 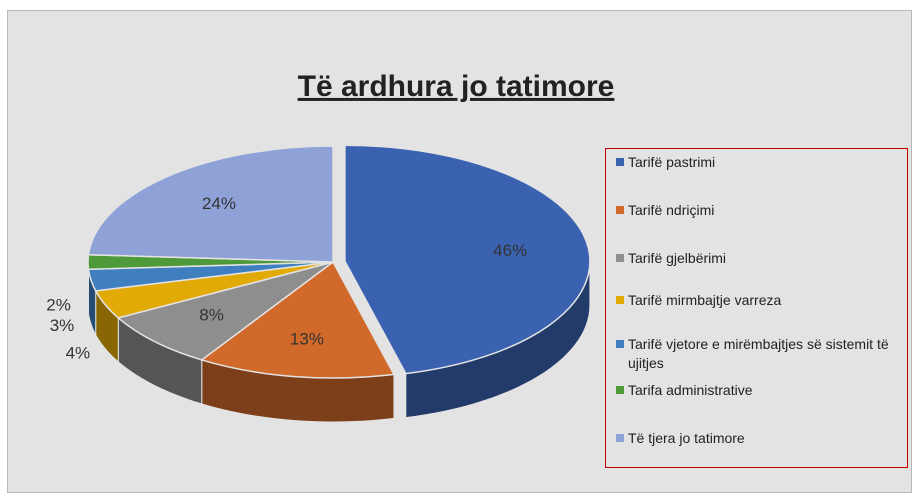 What do you see at coordinates (705, 300) in the screenshot?
I see `legend-label: Tarifë mirmbajtje varreza` at bounding box center [705, 300].